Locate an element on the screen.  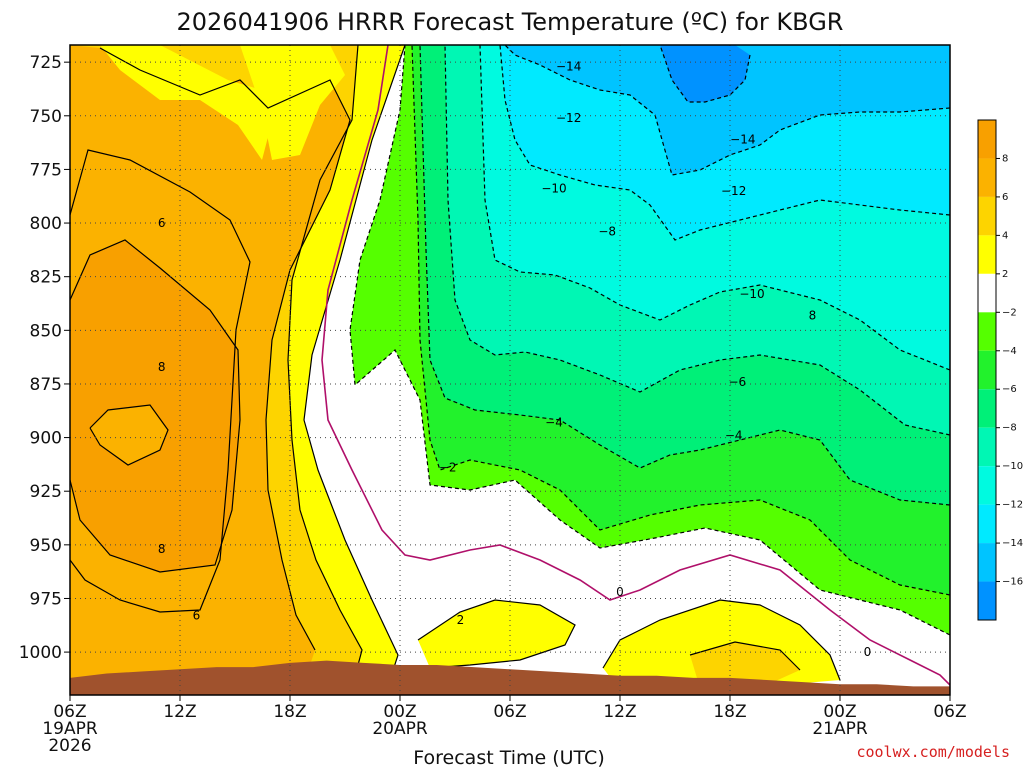
y-tick-label: 750 is located at coordinates (46, 117).